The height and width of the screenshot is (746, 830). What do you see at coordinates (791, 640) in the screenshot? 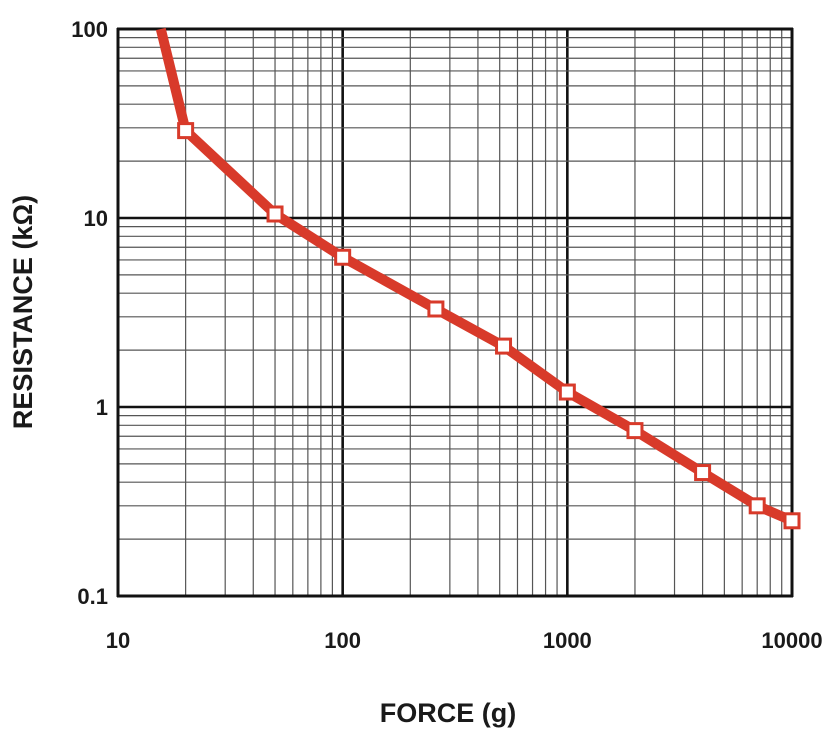
I see `x-tick-label: 10000` at bounding box center [791, 640].